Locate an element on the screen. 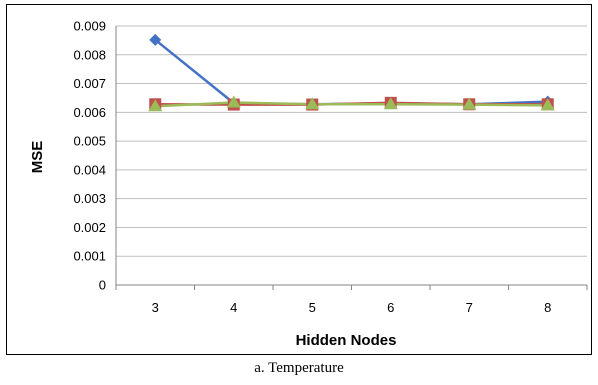  x-tick-label: 5 is located at coordinates (312, 307).